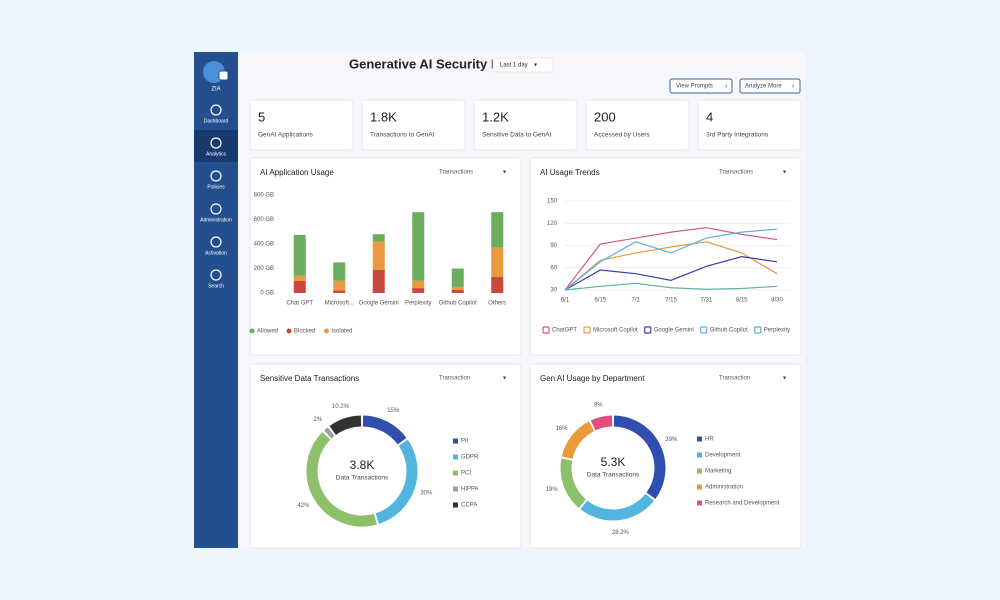 The image size is (1000, 600). What do you see at coordinates (709, 116) in the screenshot?
I see `kpi-value: 4` at bounding box center [709, 116].